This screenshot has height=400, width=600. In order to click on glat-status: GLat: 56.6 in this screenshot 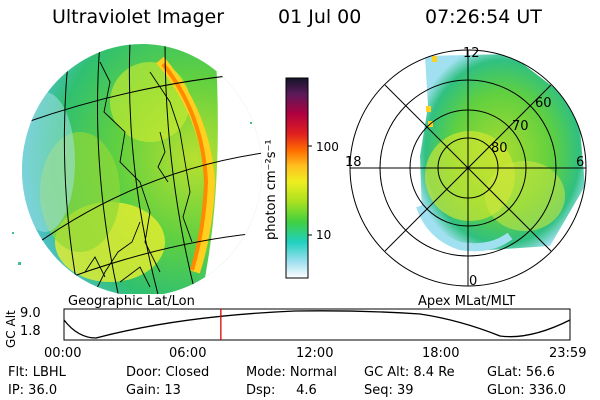, I will do `click(521, 372)`.